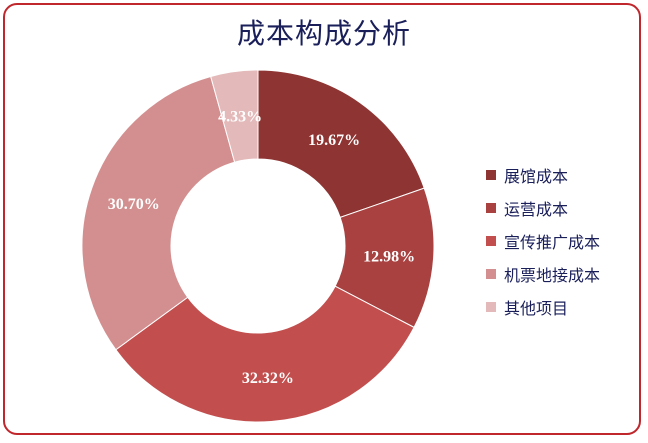  I want to click on legend-item: 展馆成本, so click(543, 174).